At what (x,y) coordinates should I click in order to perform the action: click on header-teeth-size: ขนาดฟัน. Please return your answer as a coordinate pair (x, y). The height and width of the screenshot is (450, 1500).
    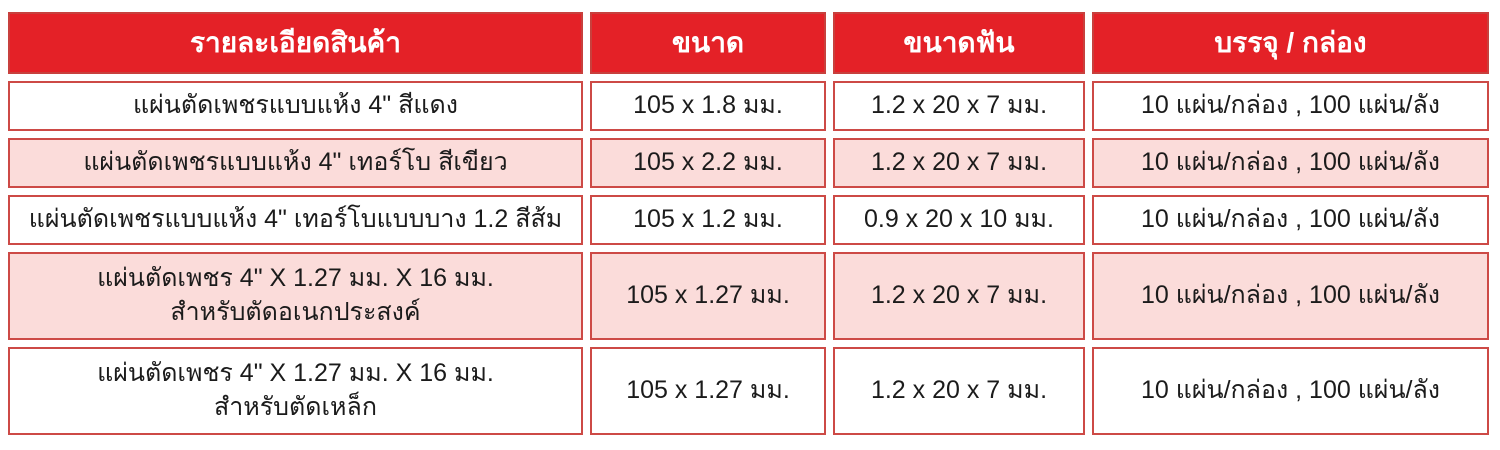
    Looking at the image, I should click on (959, 43).